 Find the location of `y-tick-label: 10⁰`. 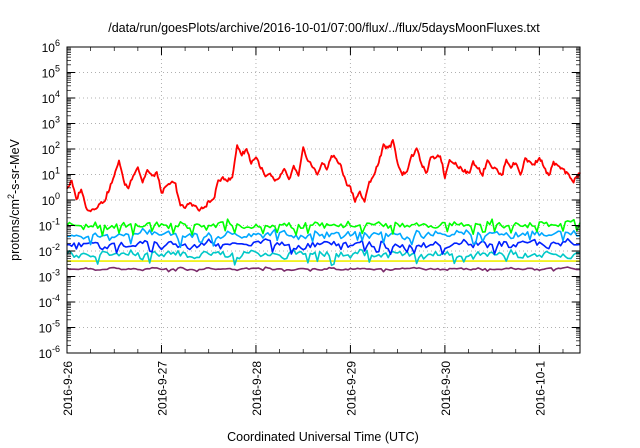

y-tick-label: 10⁰ is located at coordinates (51, 199).